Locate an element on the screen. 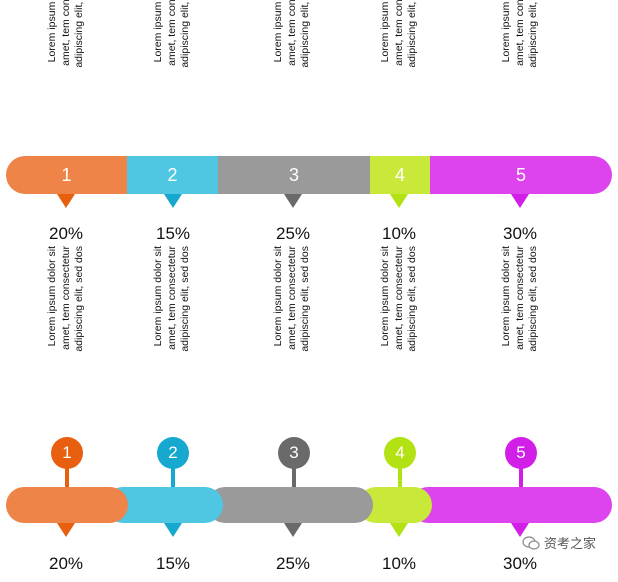 This screenshot has width=618, height=582. watermark: 资考之家 is located at coordinates (559, 542).